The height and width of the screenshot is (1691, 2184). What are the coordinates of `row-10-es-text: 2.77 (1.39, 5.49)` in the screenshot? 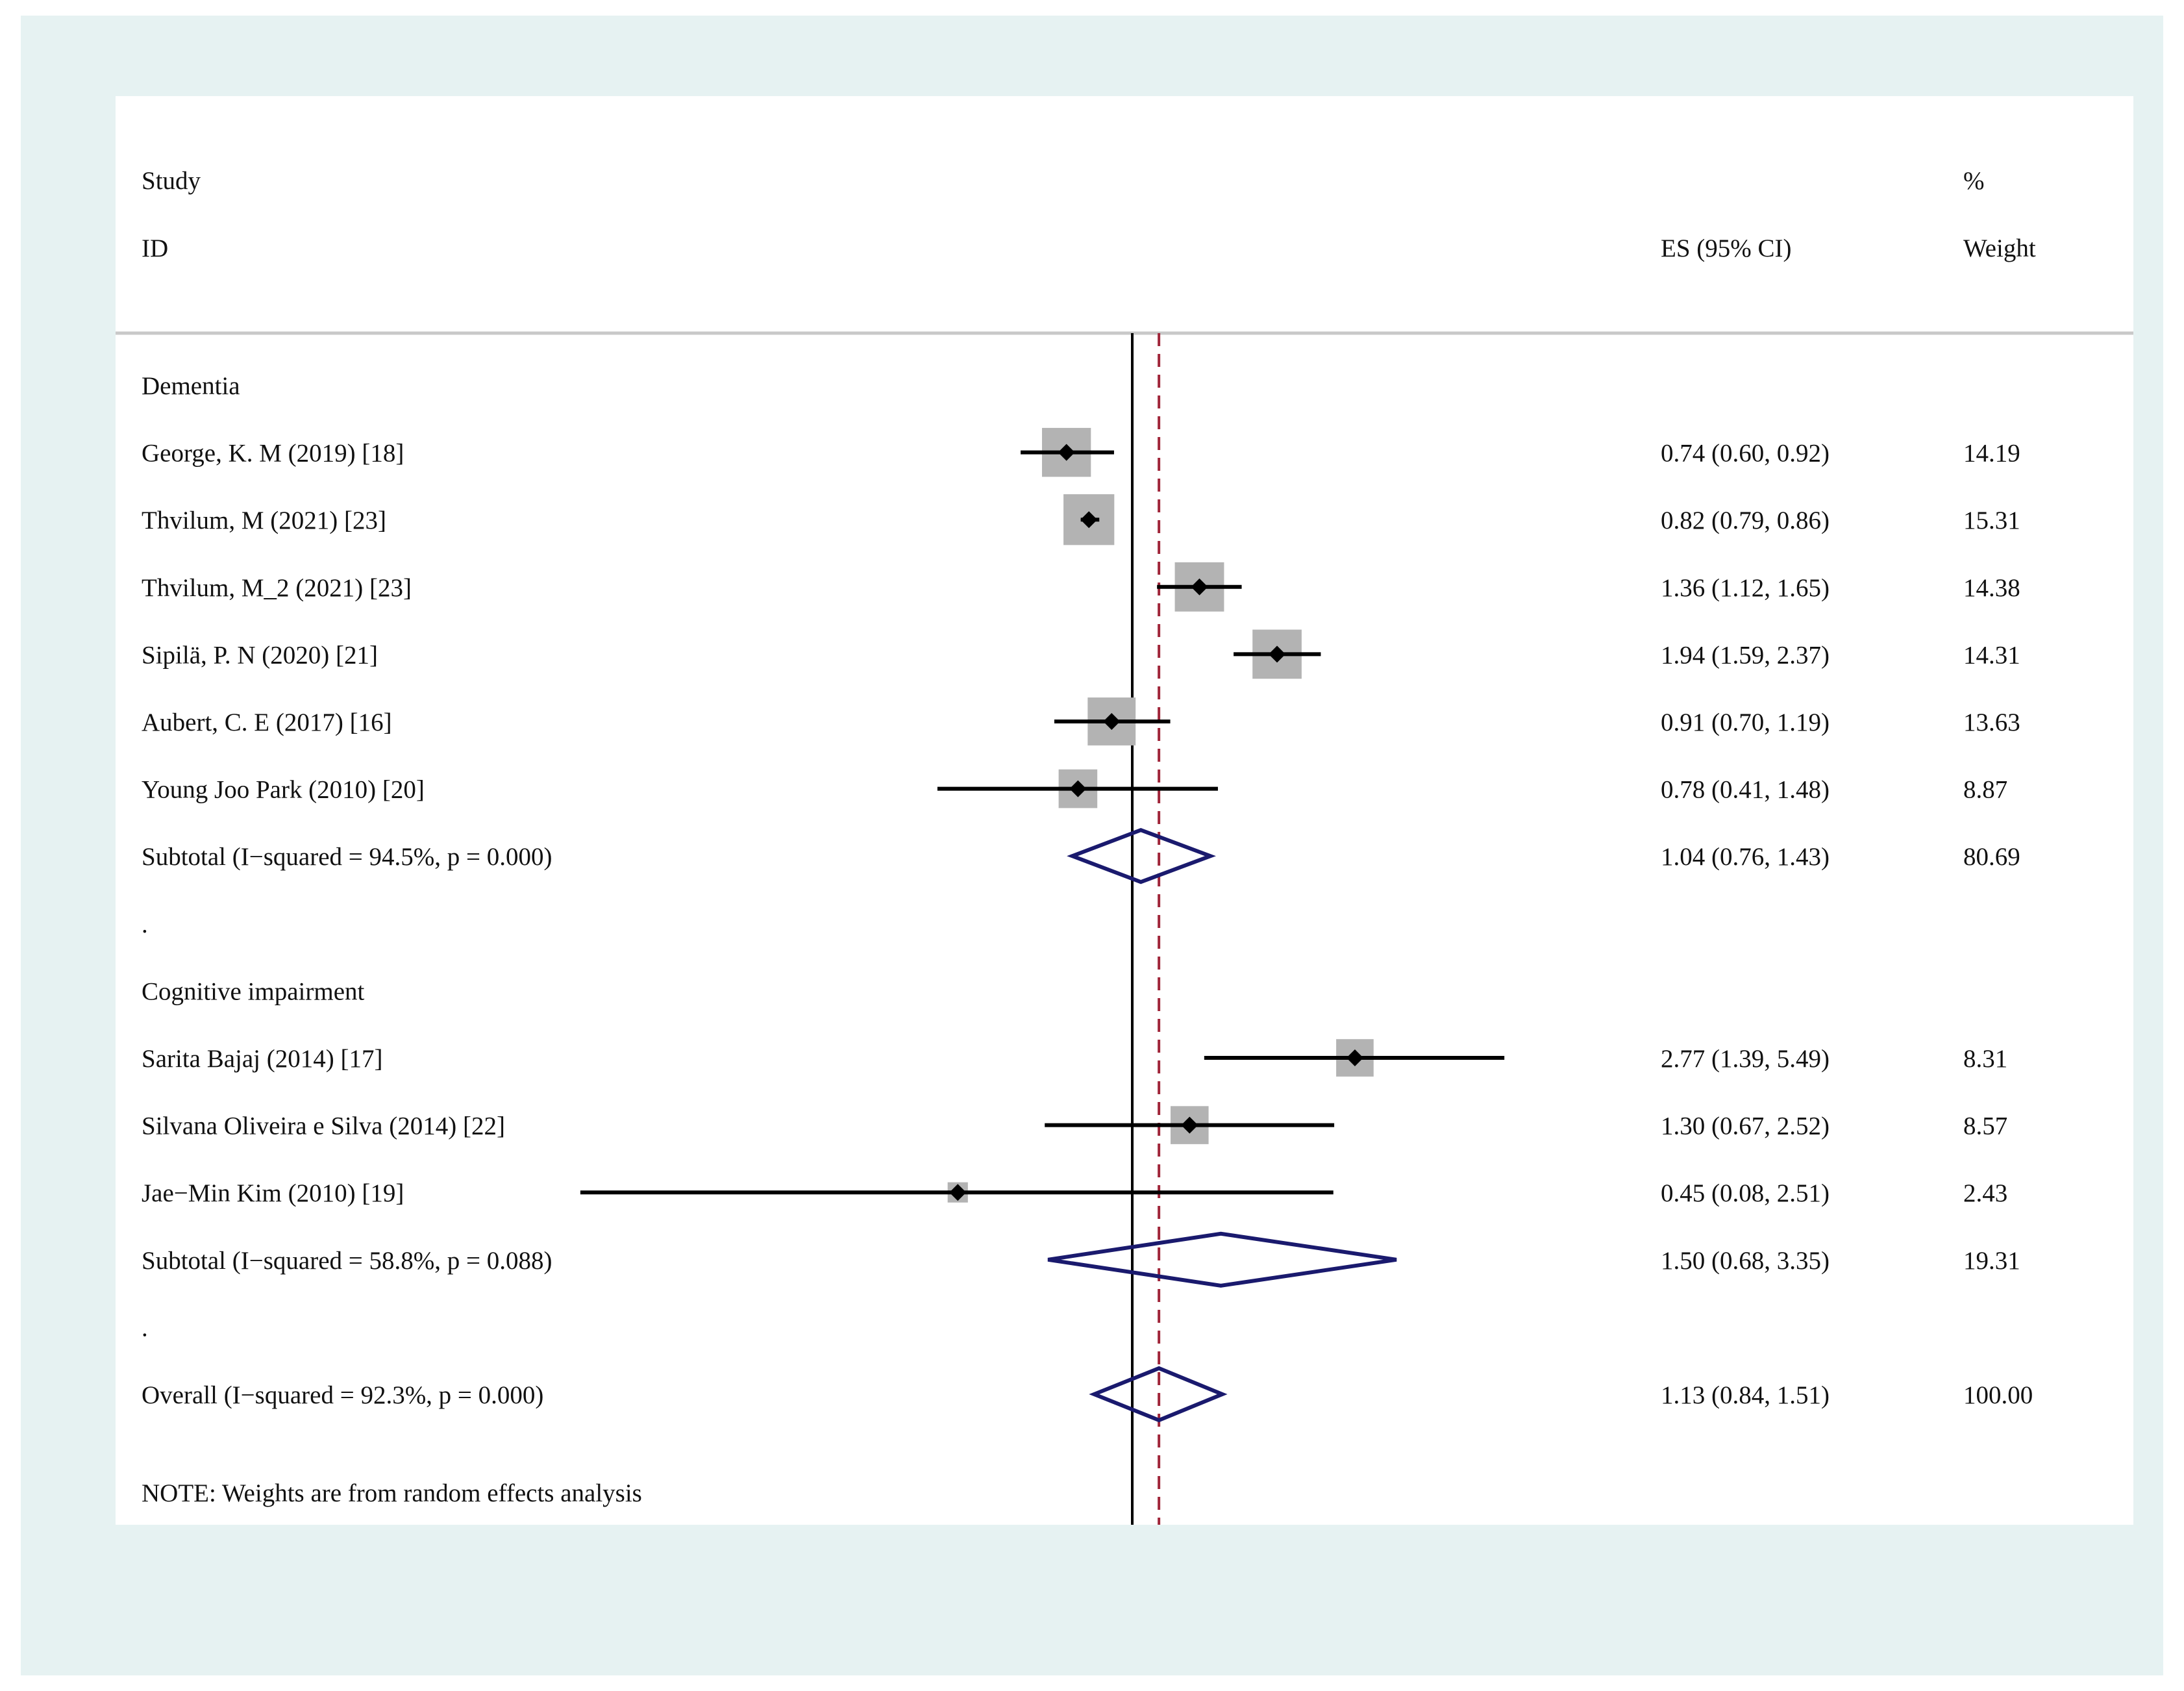 It's located at (1745, 1059).